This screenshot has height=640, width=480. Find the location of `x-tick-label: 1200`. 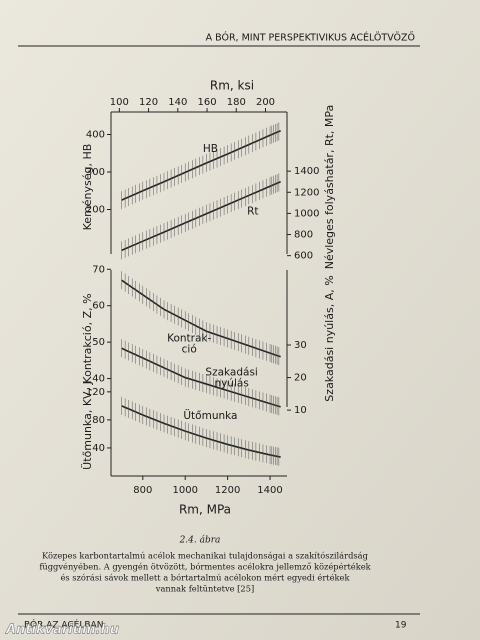

x-tick-label: 1200 is located at coordinates (227, 490).